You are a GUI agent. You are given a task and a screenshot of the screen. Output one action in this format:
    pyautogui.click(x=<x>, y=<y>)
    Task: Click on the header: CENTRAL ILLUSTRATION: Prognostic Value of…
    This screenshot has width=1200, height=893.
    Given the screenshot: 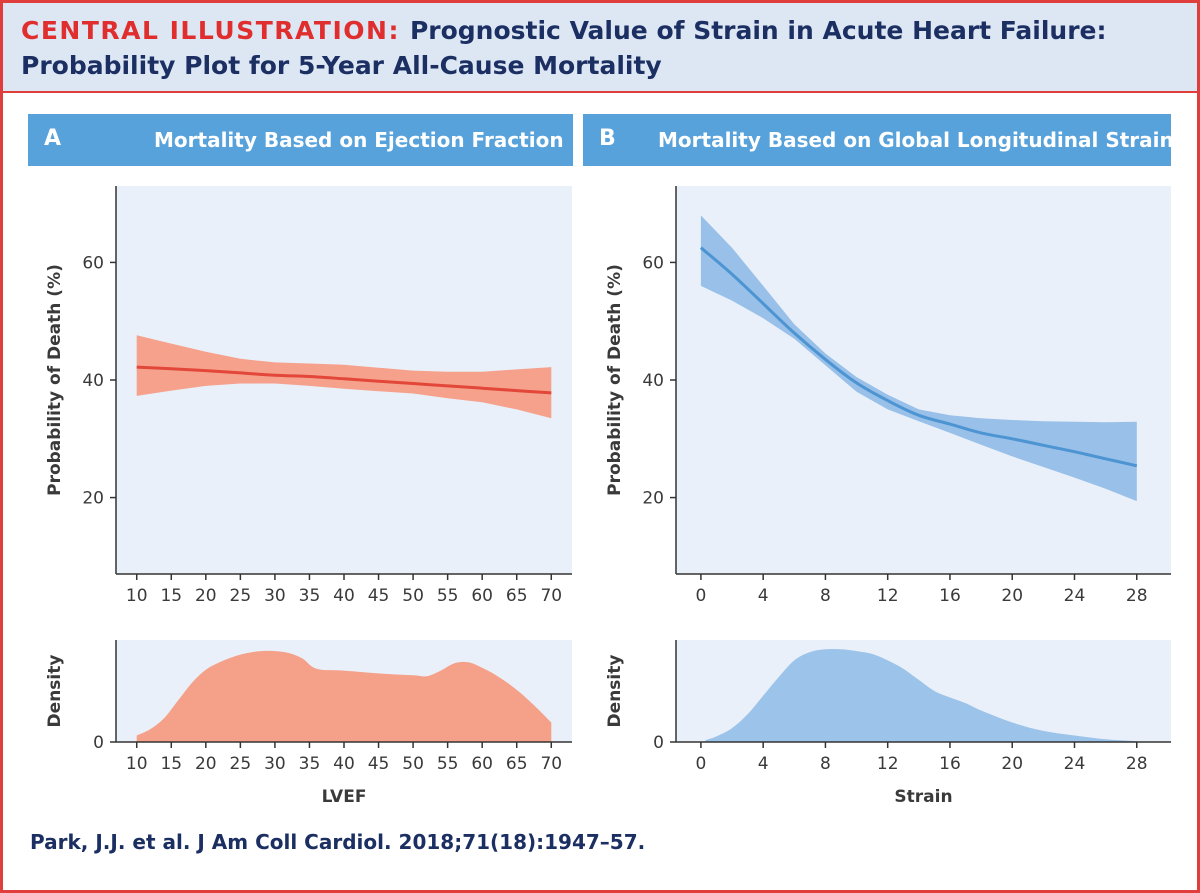 What is the action you would take?
    pyautogui.click(x=600, y=48)
    